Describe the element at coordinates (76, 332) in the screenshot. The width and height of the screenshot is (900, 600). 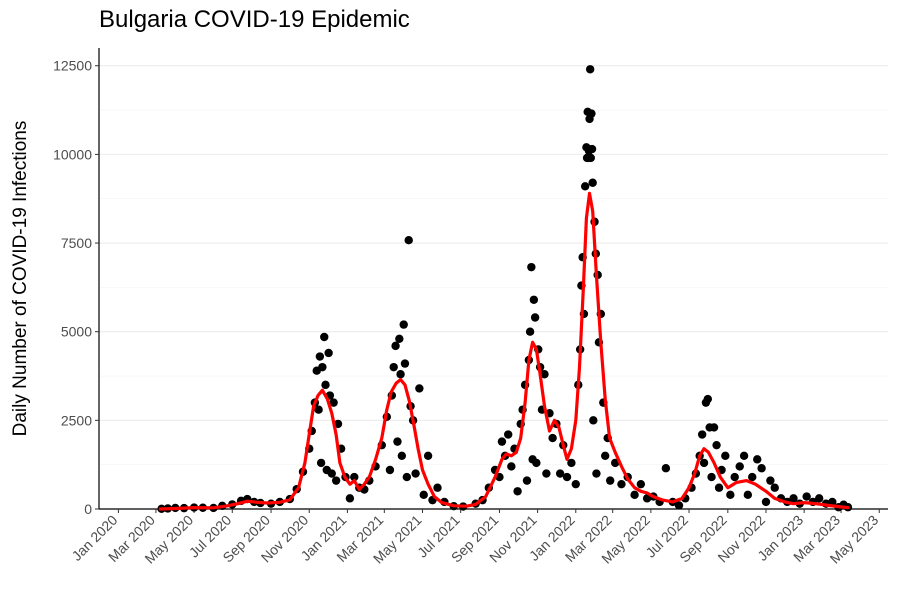
I see `y-tick-label: 5000` at that location.